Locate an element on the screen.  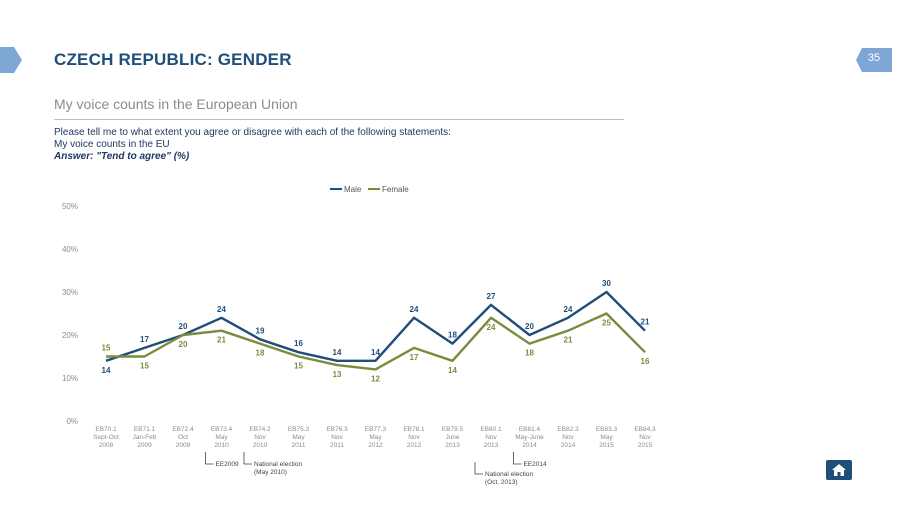
y-tick-label: 50% is located at coordinates (70, 206).